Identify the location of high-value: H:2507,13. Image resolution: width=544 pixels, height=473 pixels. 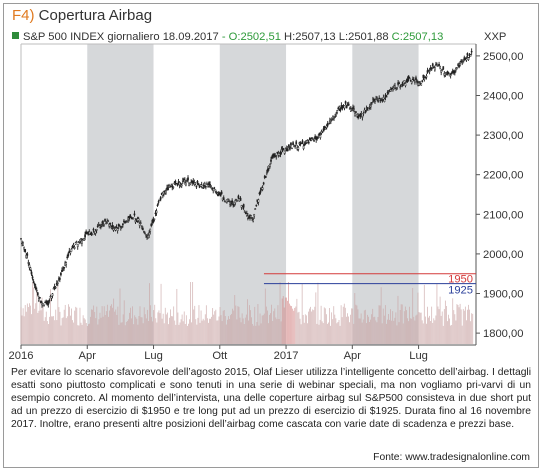
(310, 37).